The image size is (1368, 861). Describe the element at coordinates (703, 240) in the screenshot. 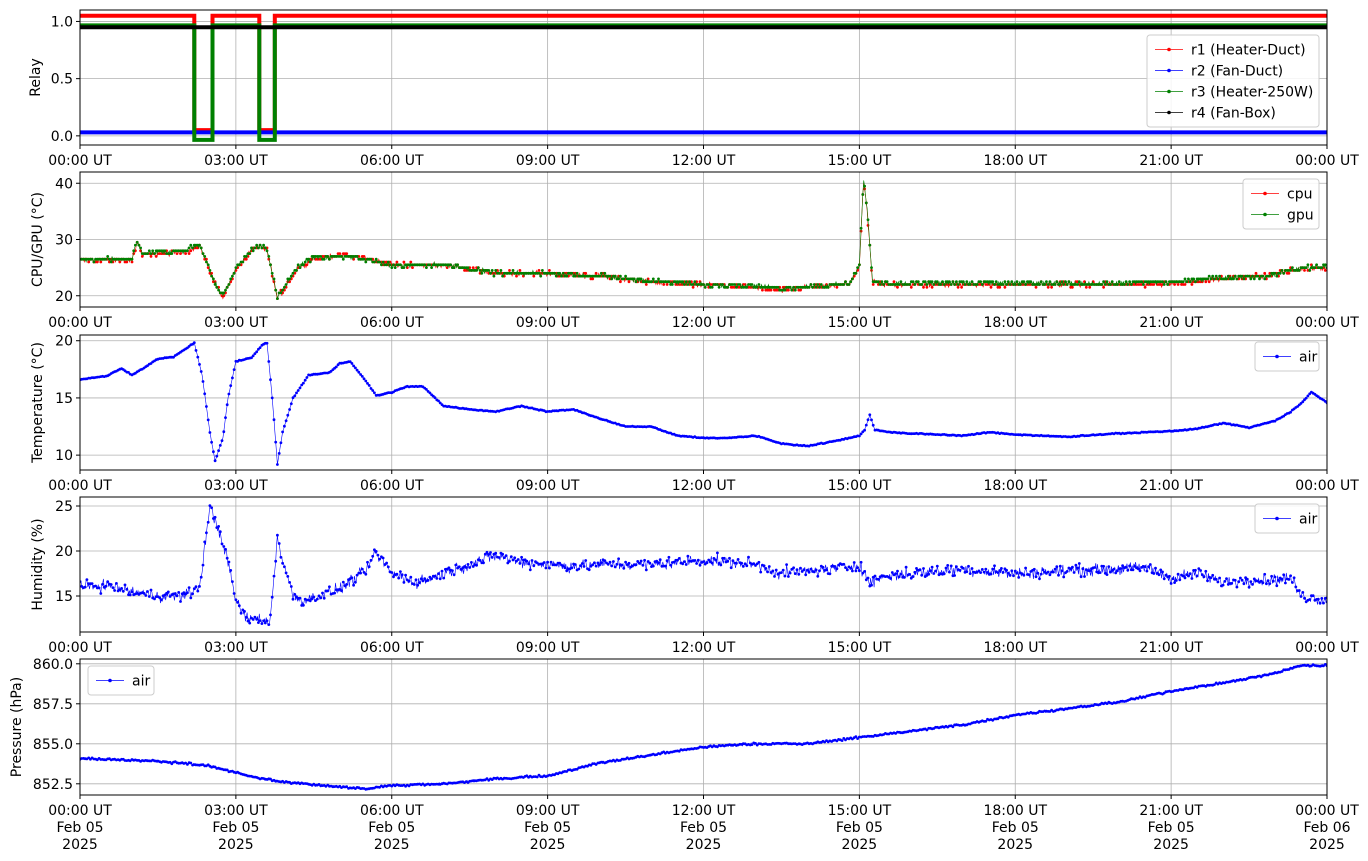

I see `series-gpu` at that location.